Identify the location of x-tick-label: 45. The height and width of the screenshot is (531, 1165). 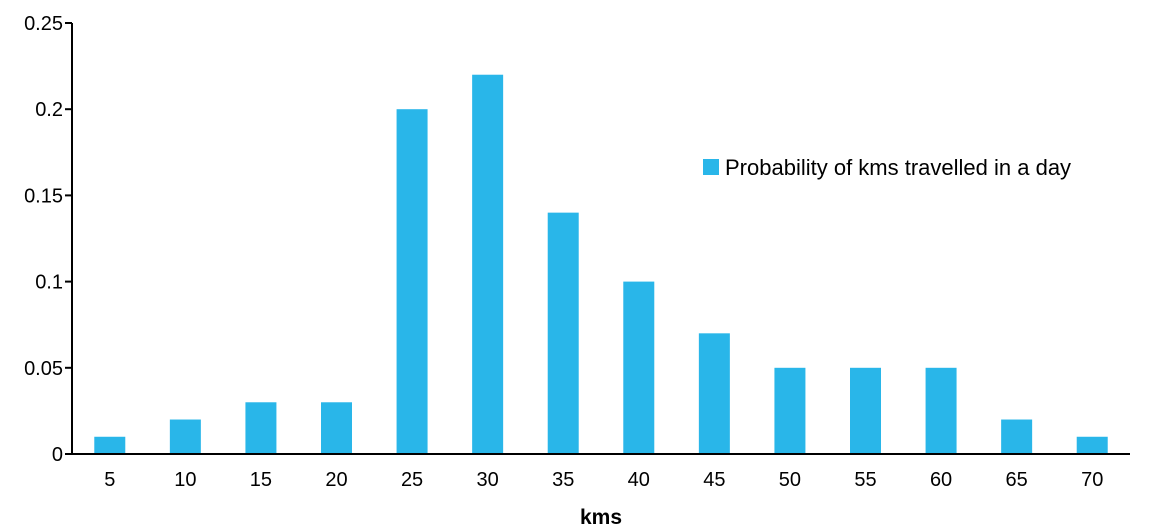
(714, 480).